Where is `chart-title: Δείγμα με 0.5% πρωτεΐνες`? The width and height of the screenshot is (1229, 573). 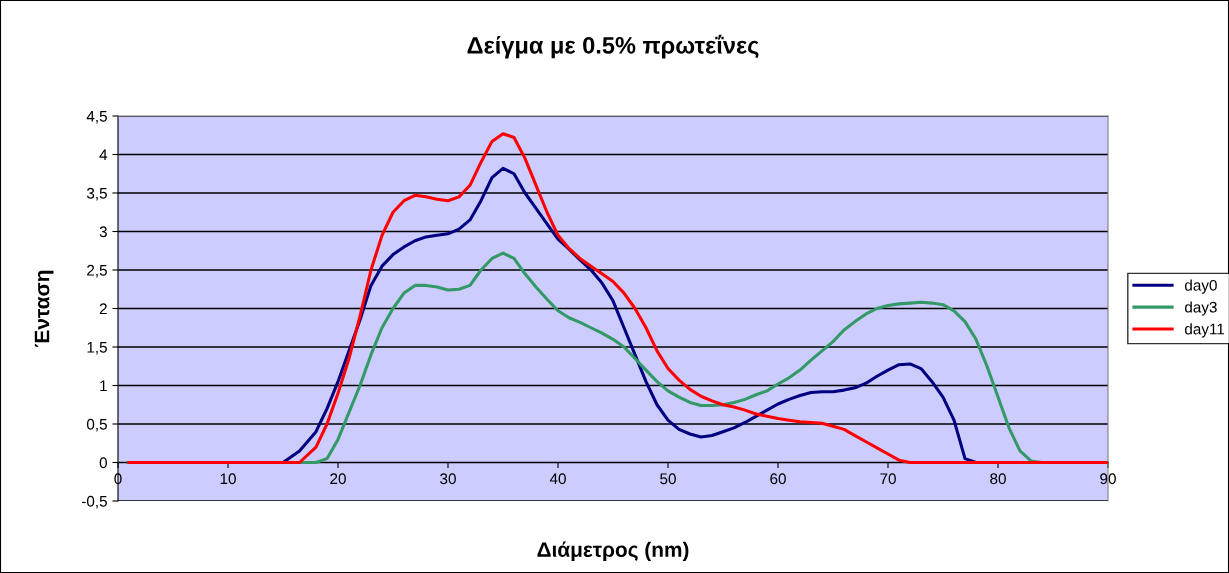 chart-title: Δείγμα με 0.5% πρωτεΐνες is located at coordinates (613, 46).